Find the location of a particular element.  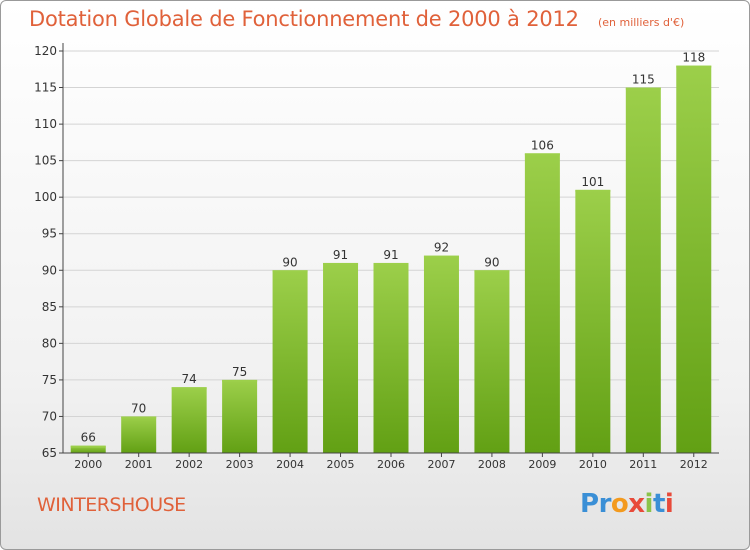

place-label: WINTERSHOUSE is located at coordinates (111, 505).